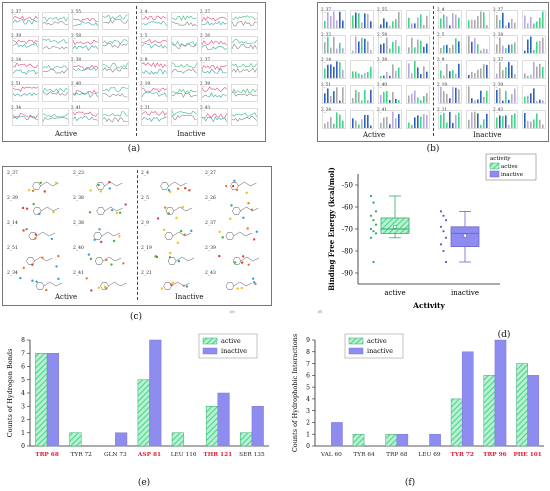 The height and width of the screenshot is (491, 550). Describe the element at coordinates (23, 367) in the screenshot. I see `y-tick-label: 6` at that location.